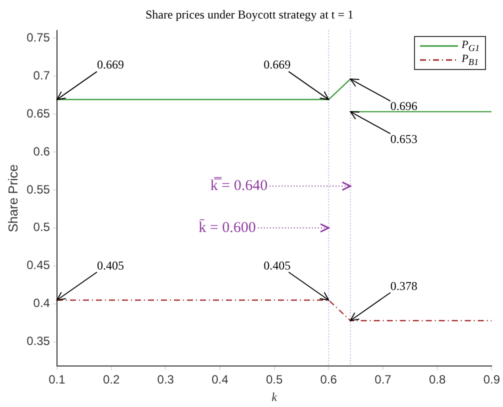 The height and width of the screenshot is (407, 503). What do you see at coordinates (38, 189) in the screenshot?
I see `y-tick-label: 0.55` at bounding box center [38, 189].